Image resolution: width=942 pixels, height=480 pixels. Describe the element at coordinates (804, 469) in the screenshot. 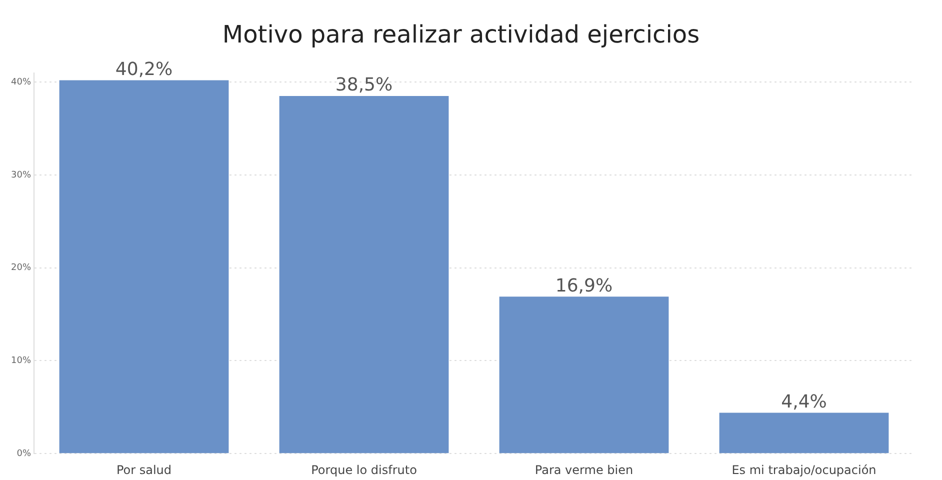

I see `x-tick-label: Es mi trabajo/ocupación` at that location.